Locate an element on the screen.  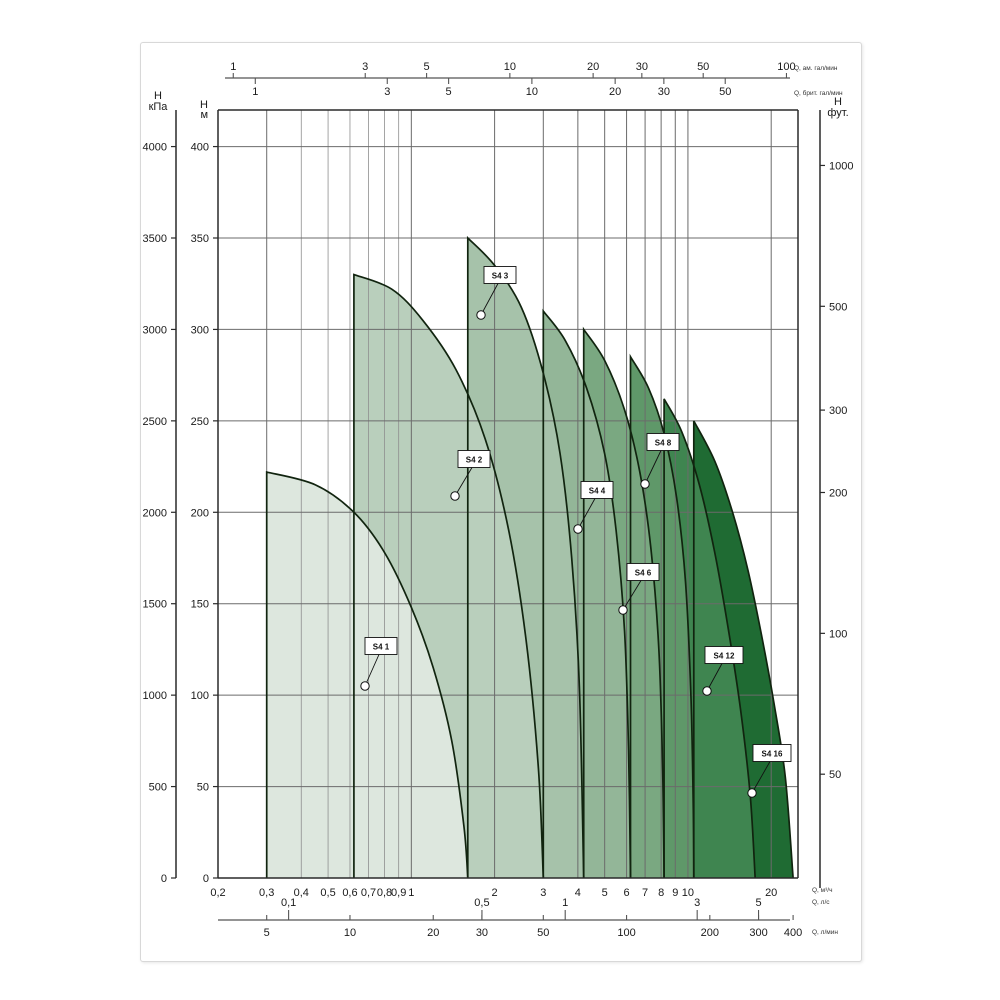
callout-s4-1: S4 1 is located at coordinates (379, 664).